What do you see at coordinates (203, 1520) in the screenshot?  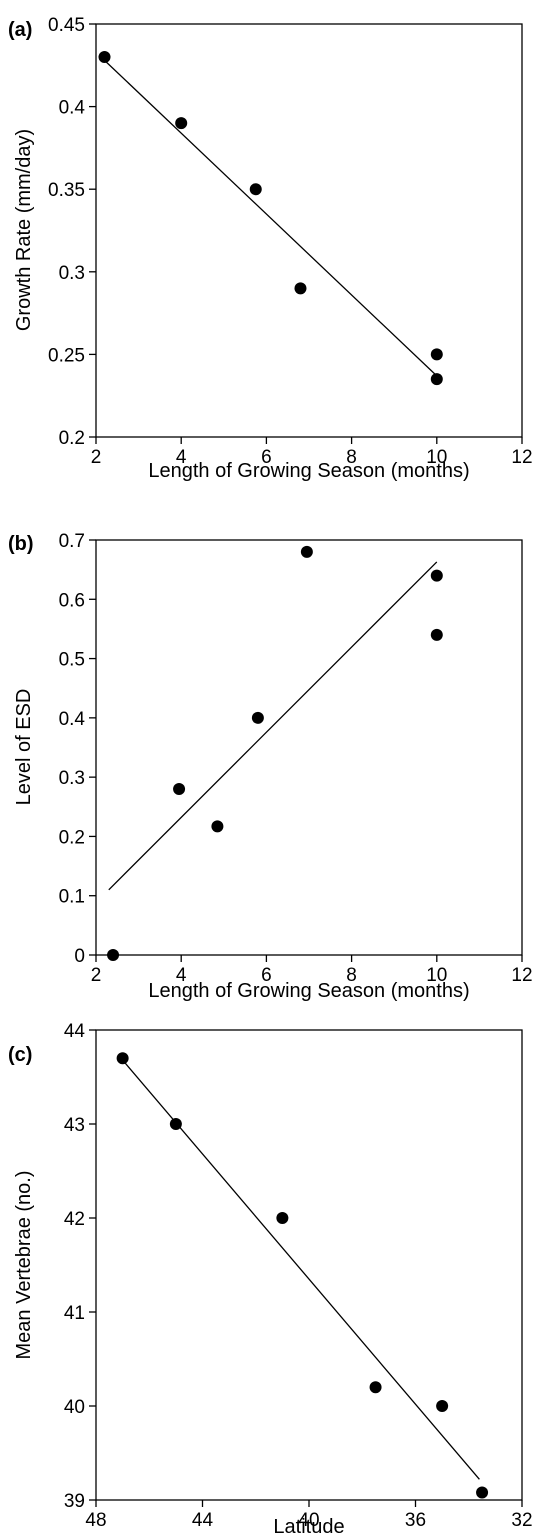 I see `x-tick-label: 44` at bounding box center [203, 1520].